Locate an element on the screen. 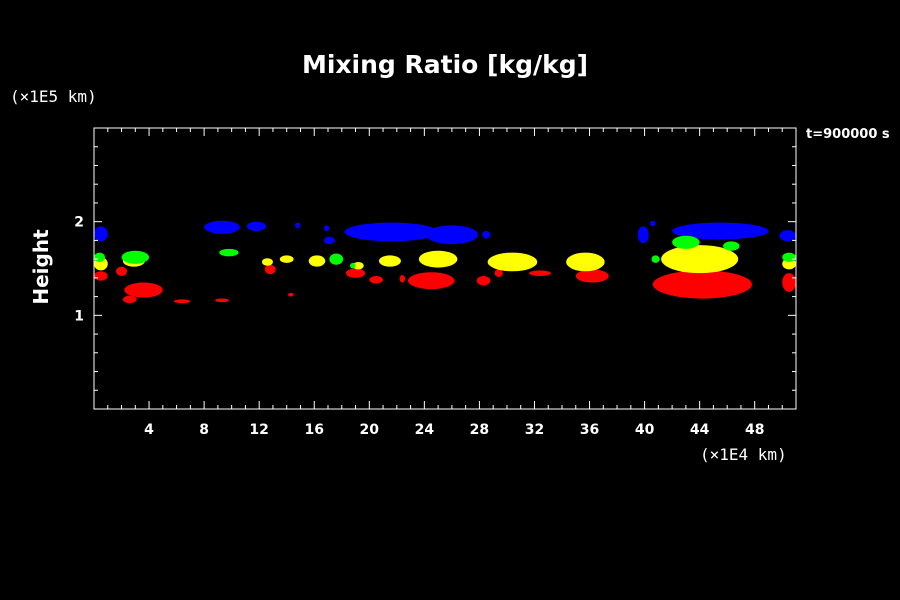  x-tick-label: 12 is located at coordinates (258, 430).